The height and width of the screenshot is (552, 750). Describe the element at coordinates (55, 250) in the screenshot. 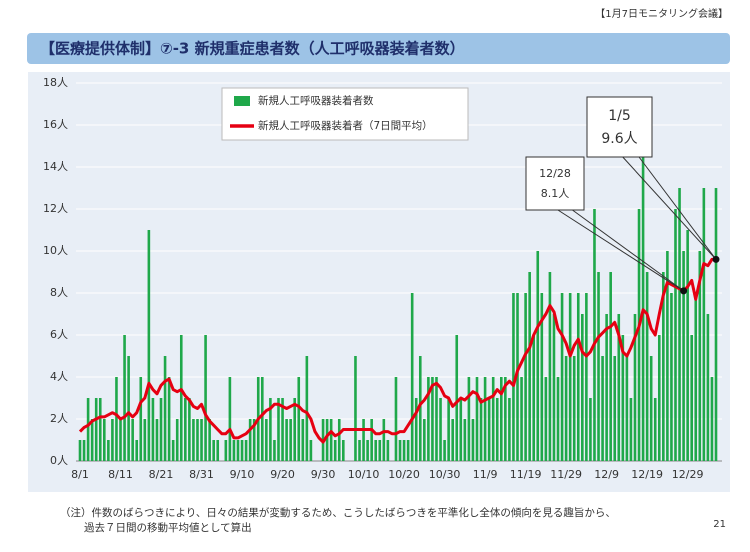

I see `y-tick-label: 10人` at that location.